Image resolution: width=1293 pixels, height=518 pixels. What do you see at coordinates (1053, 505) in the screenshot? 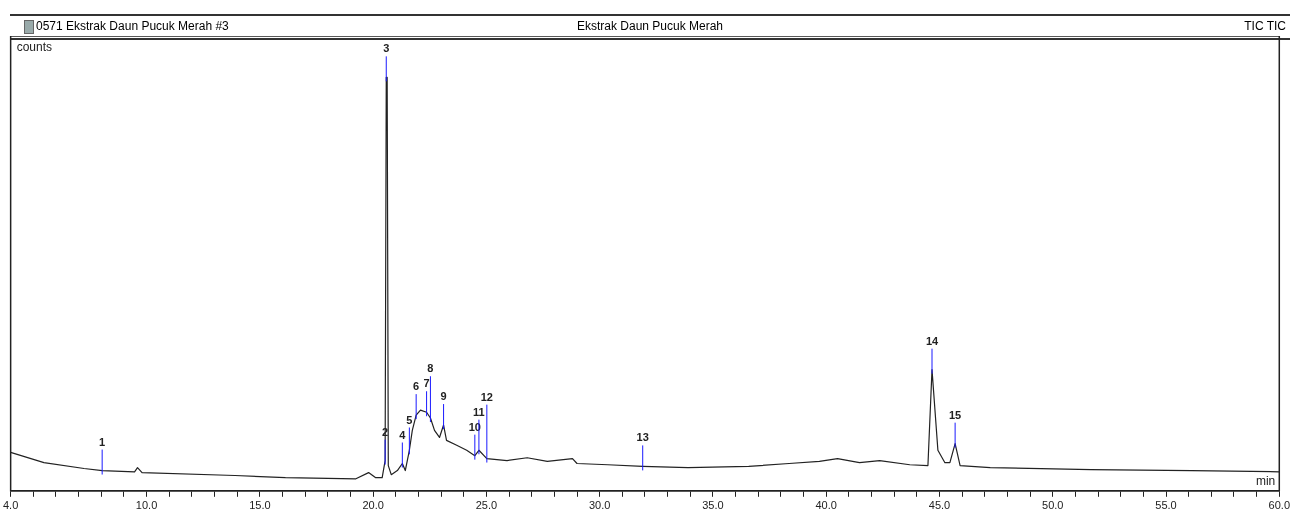
I see `x-tick-label: 50.0` at bounding box center [1053, 505].